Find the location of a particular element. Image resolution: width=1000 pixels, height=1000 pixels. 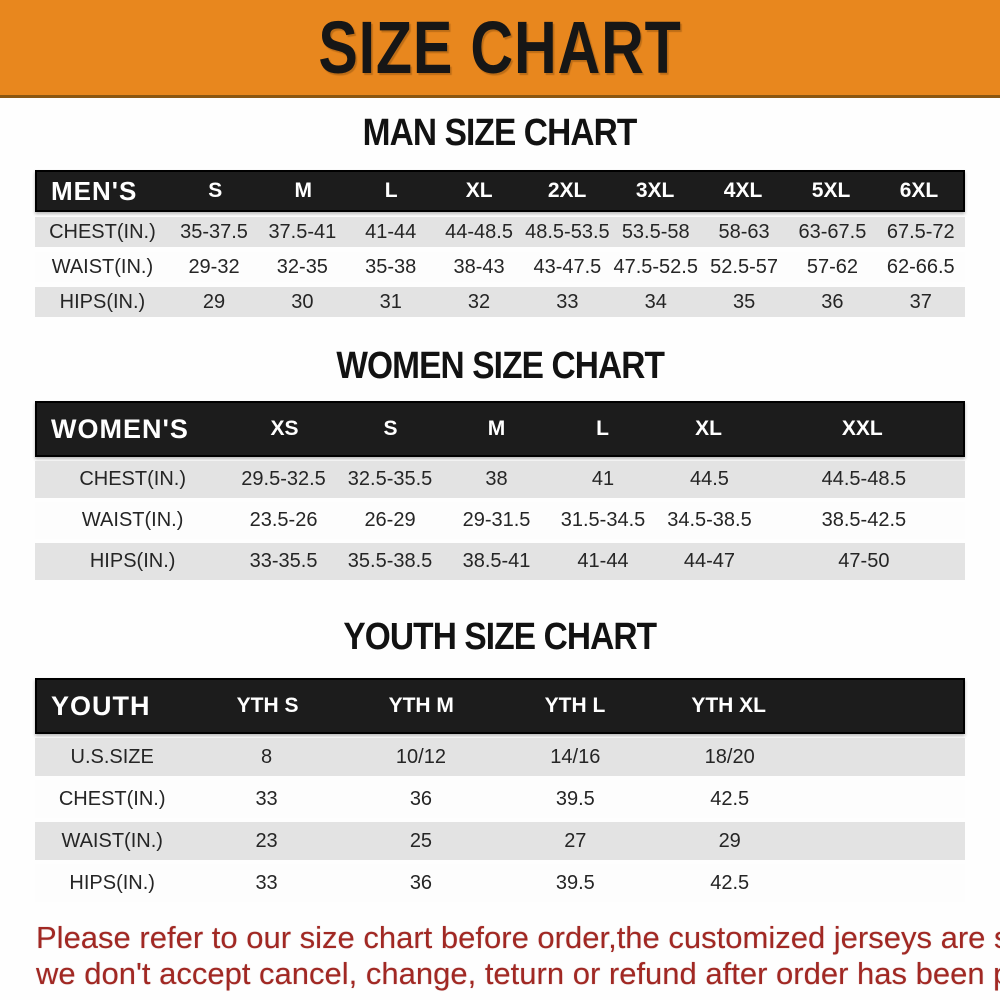

value-cell: 58-63 is located at coordinates (744, 231).